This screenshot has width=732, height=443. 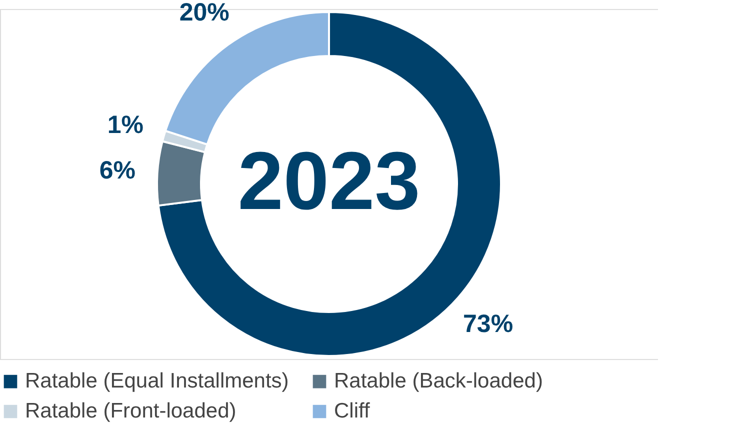 I want to click on data-label: 73%, so click(x=488, y=324).